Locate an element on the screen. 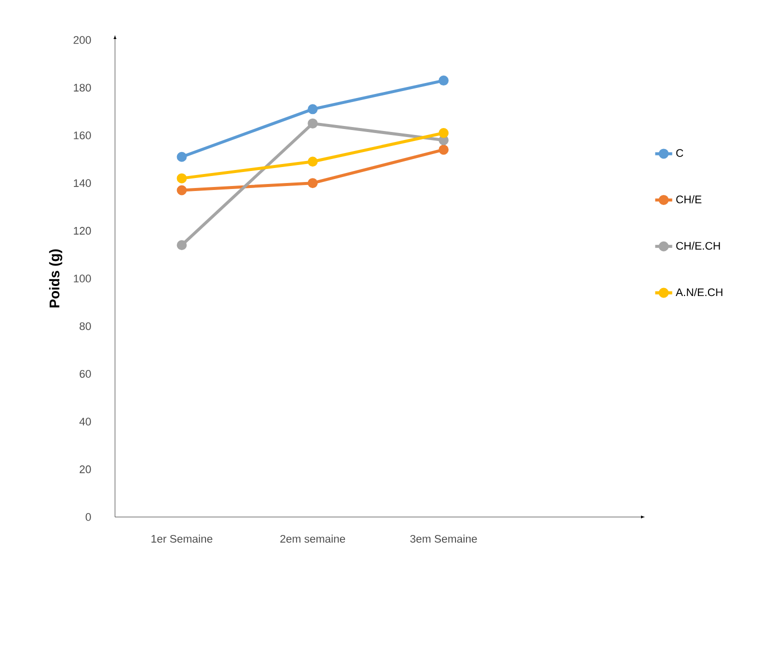 The width and height of the screenshot is (760, 659). y-tick-label: 200 is located at coordinates (82, 40).